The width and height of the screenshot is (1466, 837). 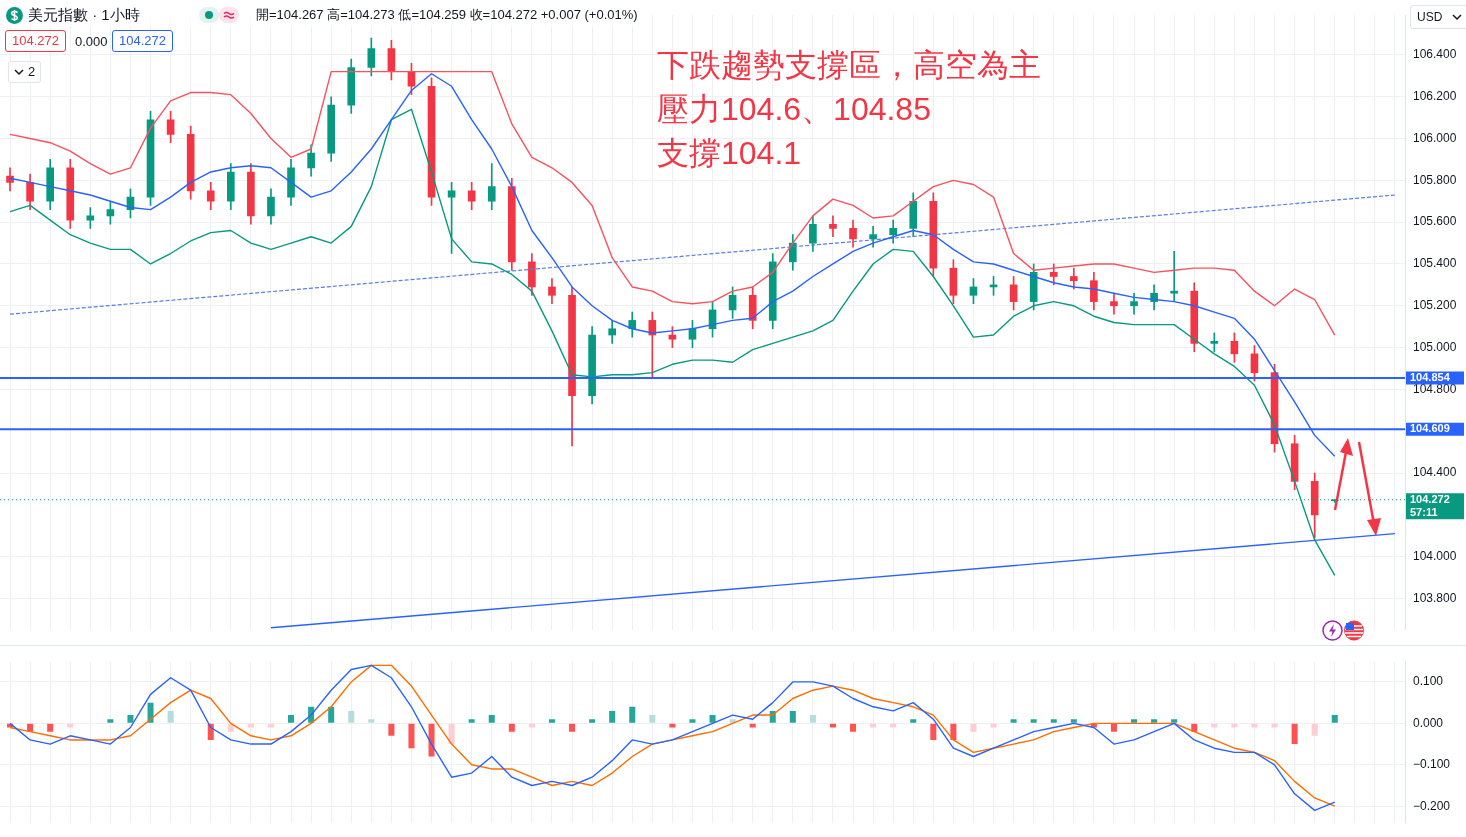 I want to click on annotation: 0.000, so click(x=91, y=41).